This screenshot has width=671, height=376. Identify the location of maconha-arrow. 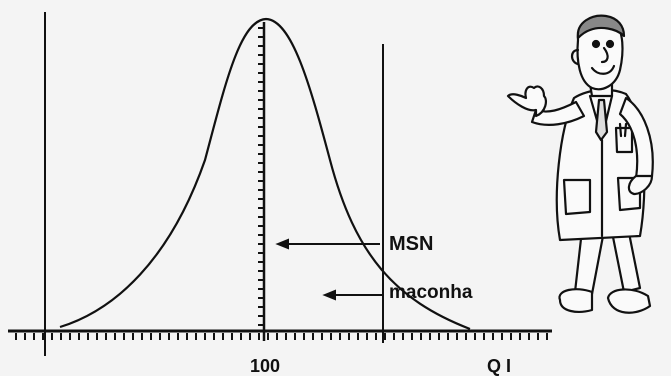
(352, 295).